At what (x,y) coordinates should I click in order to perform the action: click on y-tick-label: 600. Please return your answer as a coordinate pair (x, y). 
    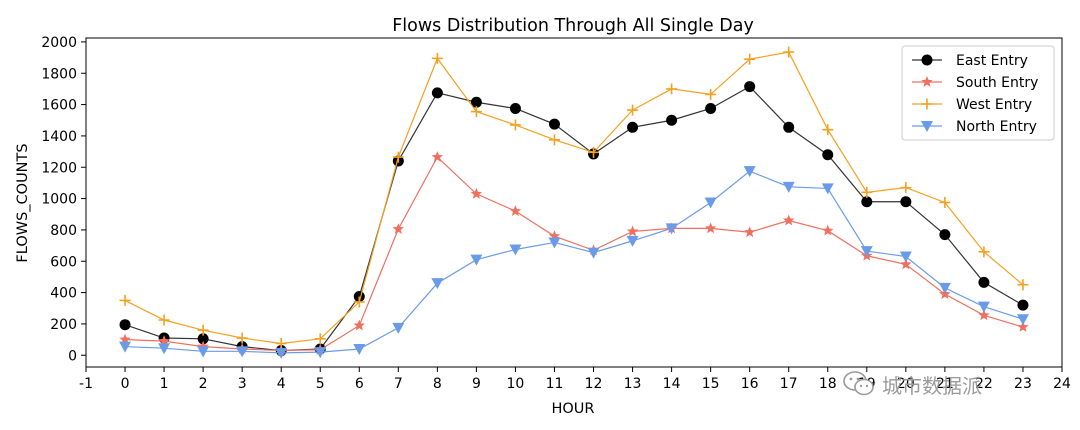
    Looking at the image, I should click on (63, 262).